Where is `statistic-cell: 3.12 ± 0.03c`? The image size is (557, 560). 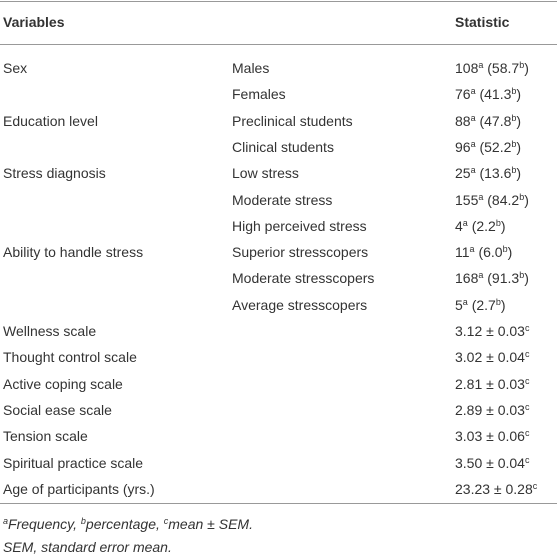 statistic-cell: 3.12 ± 0.03c is located at coordinates (492, 331).